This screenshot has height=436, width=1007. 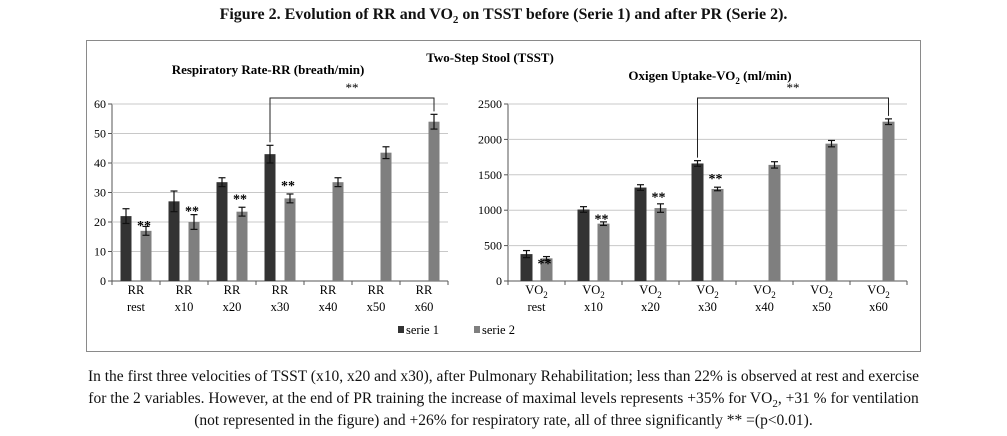 I want to click on y-tick-label: 1500, so click(x=490, y=175).